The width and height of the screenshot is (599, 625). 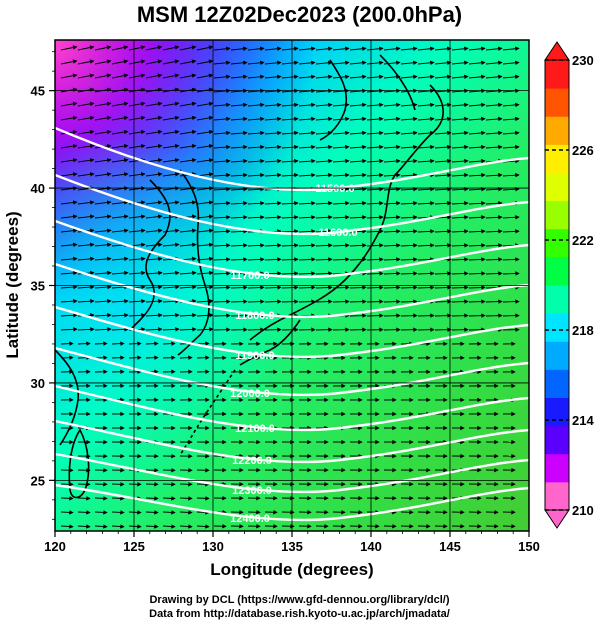 I want to click on y-tick-label: 40, so click(x=38, y=188).